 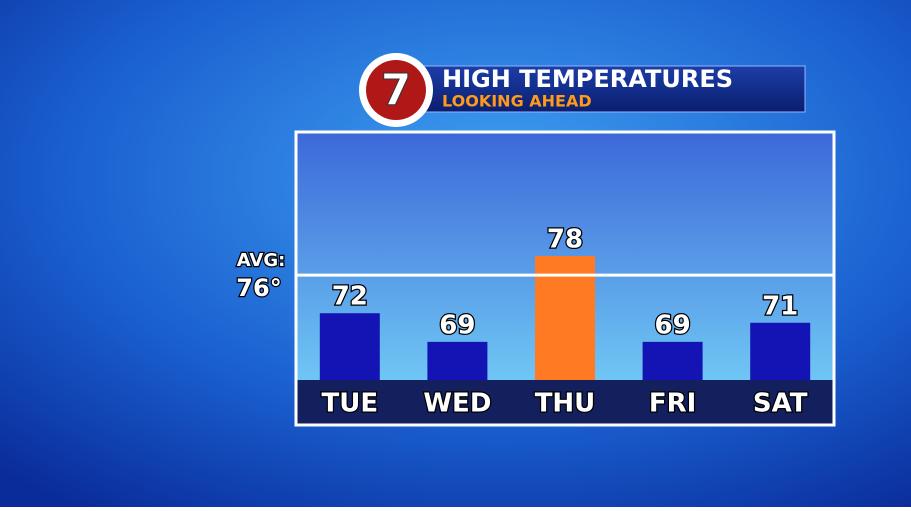 I want to click on value-label: 72, so click(x=350, y=297).